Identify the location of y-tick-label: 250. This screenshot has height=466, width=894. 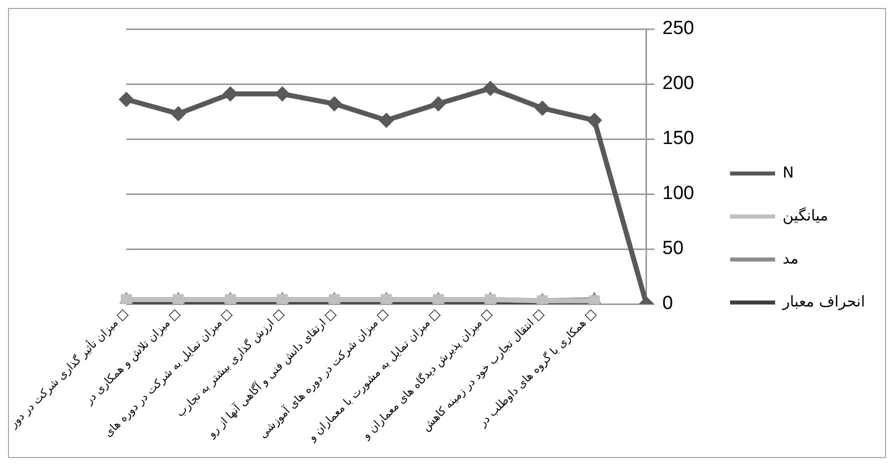
(678, 29).